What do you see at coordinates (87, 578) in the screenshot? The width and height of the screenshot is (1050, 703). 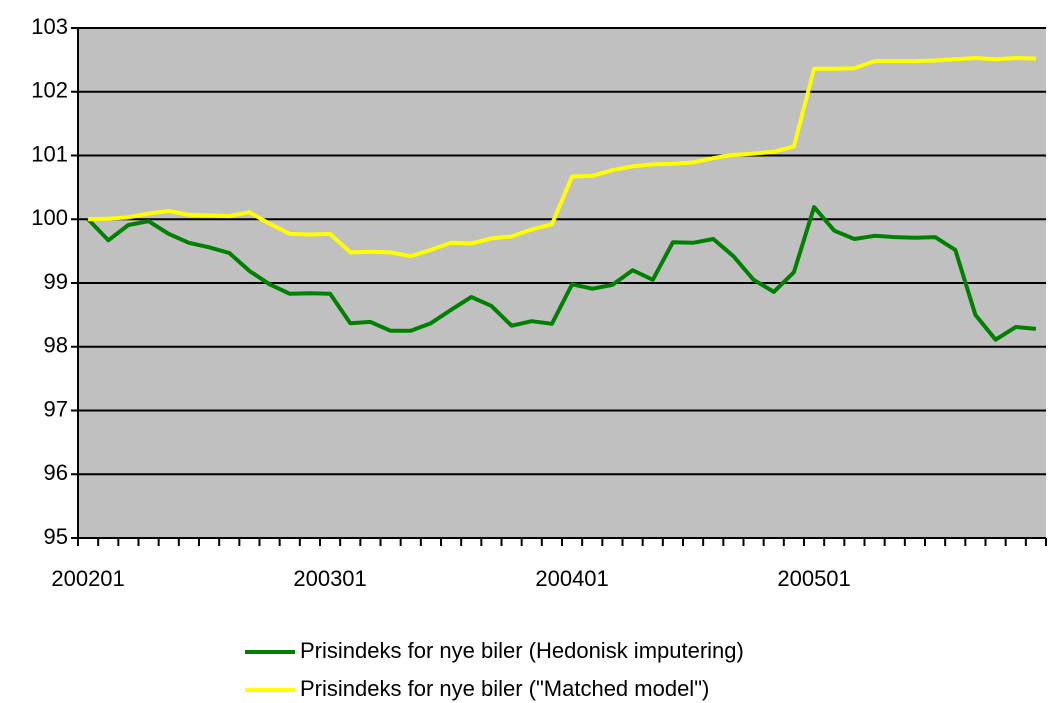 I see `x-tick-label: 200201` at bounding box center [87, 578].